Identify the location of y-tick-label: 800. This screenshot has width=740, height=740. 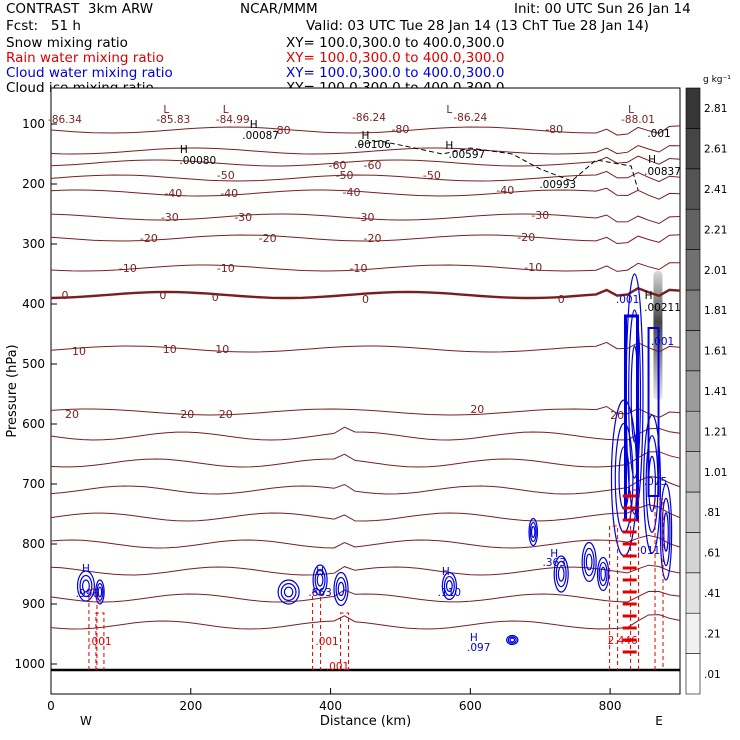
(33, 544).